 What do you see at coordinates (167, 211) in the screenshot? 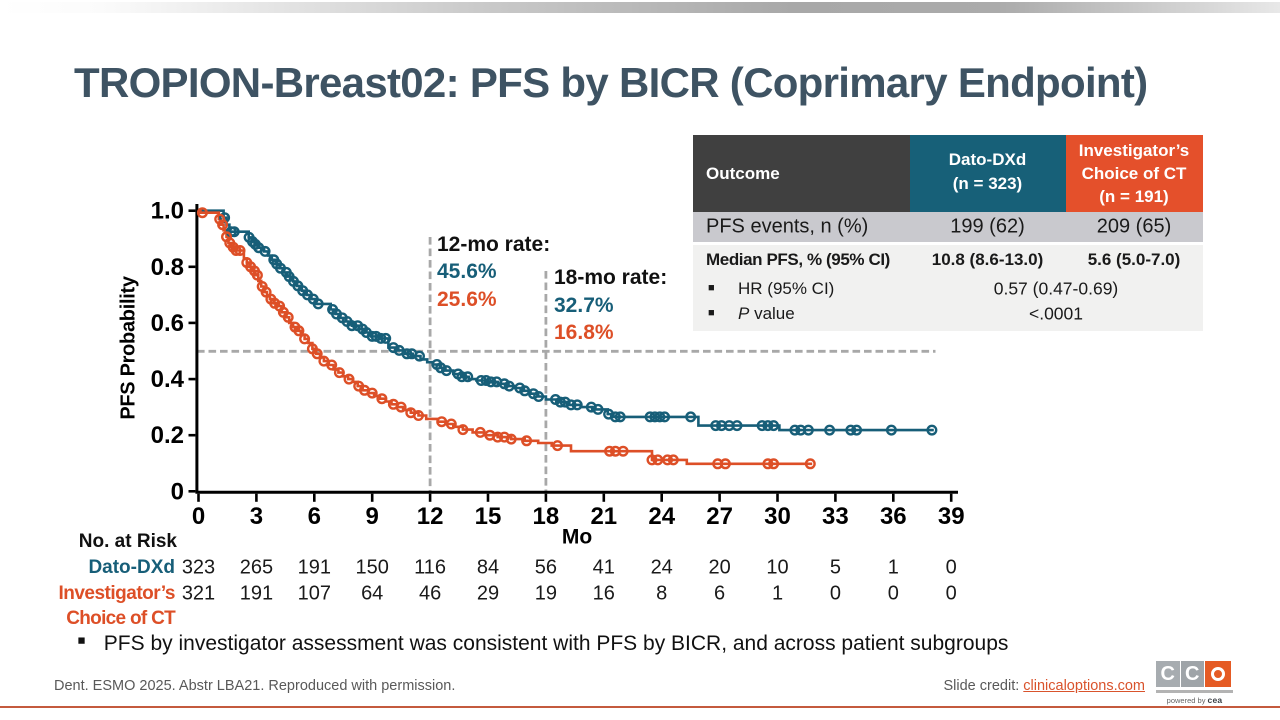
I see `svg-text: 1.0` at bounding box center [167, 211].